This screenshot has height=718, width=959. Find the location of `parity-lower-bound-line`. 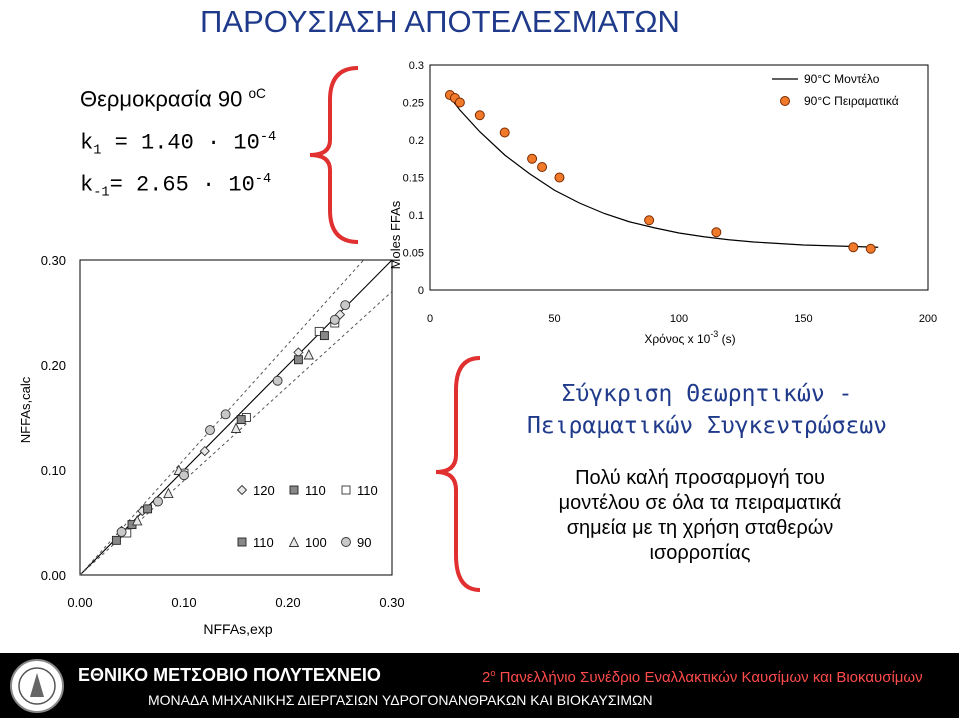

parity-lower-bound-line is located at coordinates (236, 433).